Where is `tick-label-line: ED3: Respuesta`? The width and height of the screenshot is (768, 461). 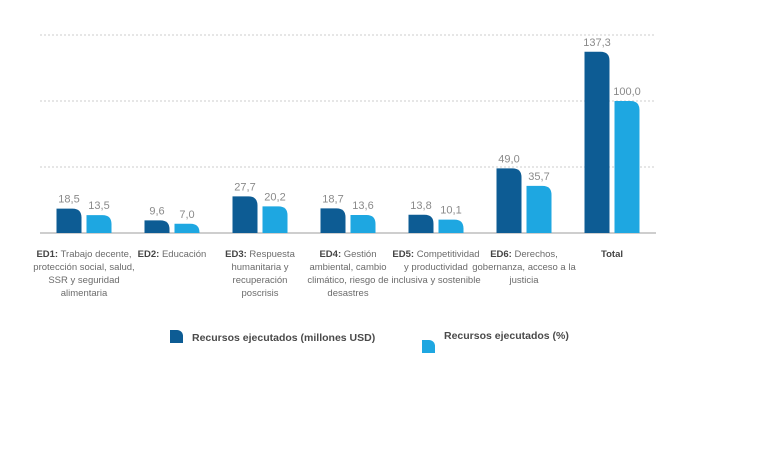
tick-label-line: ED3: Respuesta is located at coordinates (260, 254).